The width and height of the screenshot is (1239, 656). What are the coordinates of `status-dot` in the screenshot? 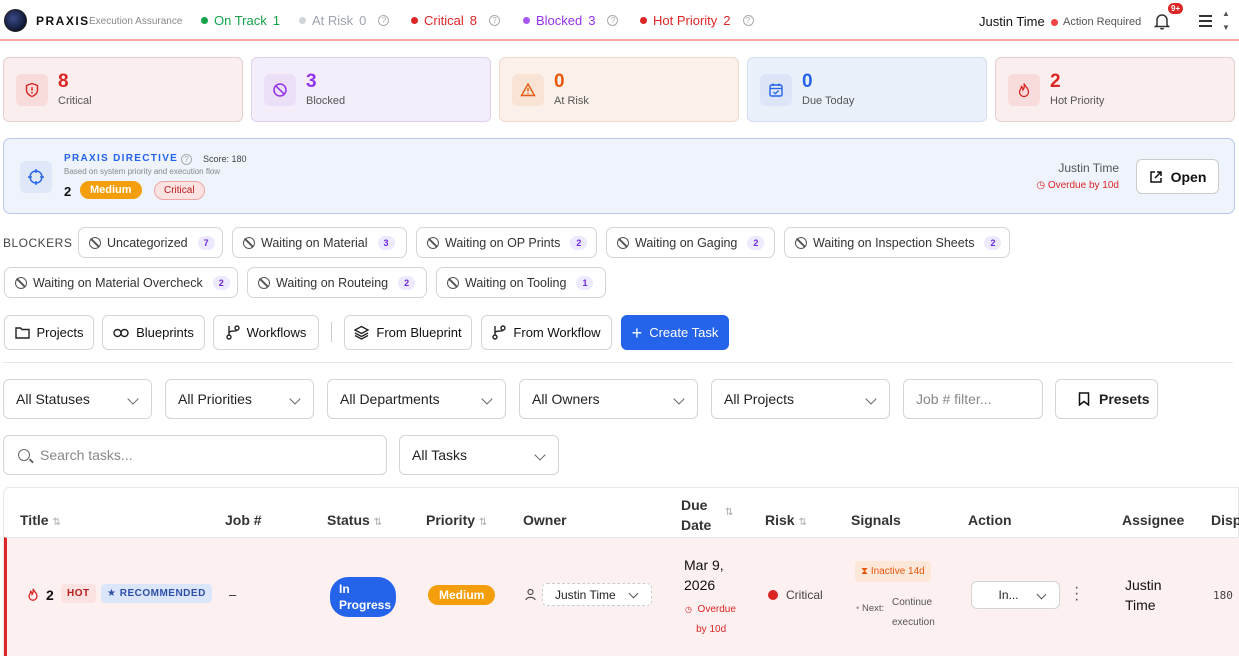 It's located at (526, 20).